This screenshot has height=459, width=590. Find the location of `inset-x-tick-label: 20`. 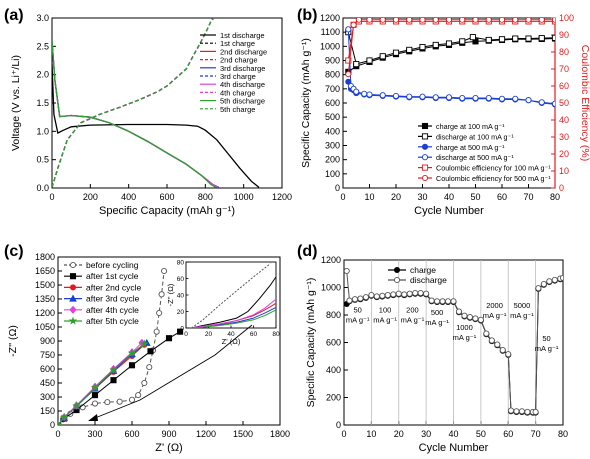

inset-x-tick-label: 20 is located at coordinates (209, 334).